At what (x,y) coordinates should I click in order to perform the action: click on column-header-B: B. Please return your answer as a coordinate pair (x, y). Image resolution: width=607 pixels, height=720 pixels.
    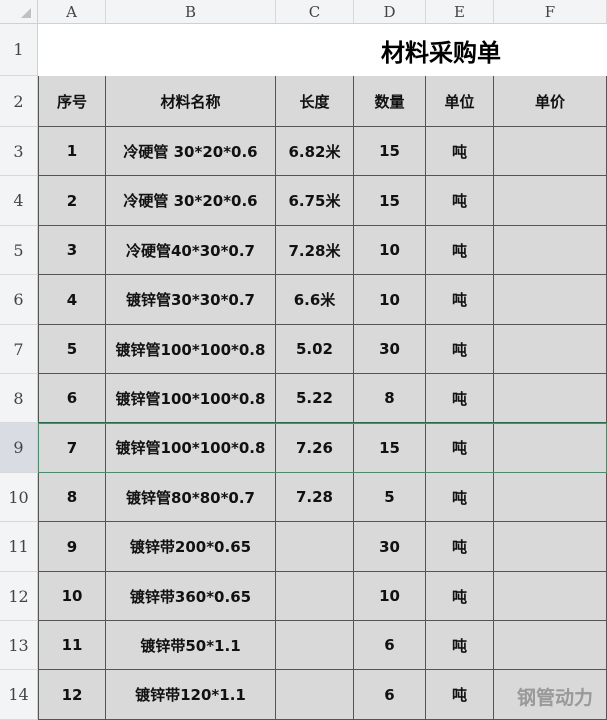
    Looking at the image, I should click on (191, 12).